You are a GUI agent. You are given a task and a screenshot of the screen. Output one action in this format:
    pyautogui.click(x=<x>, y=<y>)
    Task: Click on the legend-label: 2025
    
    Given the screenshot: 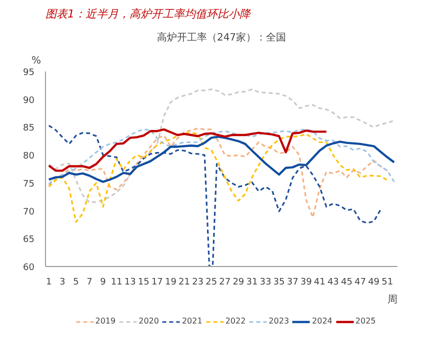 What is the action you would take?
    pyautogui.click(x=365, y=321)
    